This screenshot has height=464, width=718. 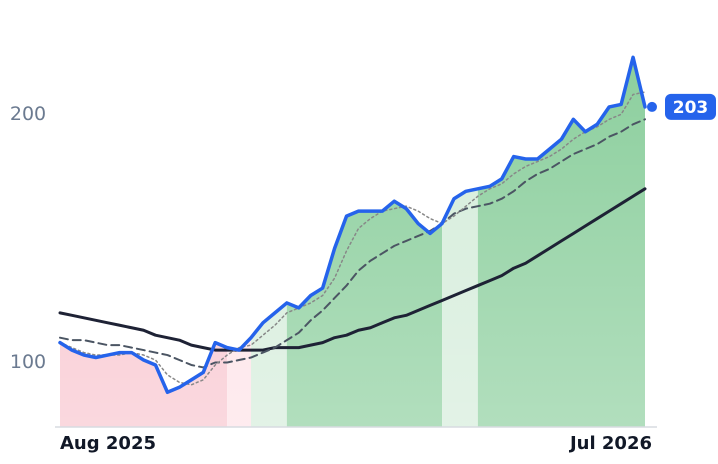 I want to click on y-tick-label: 200, so click(x=28, y=114).